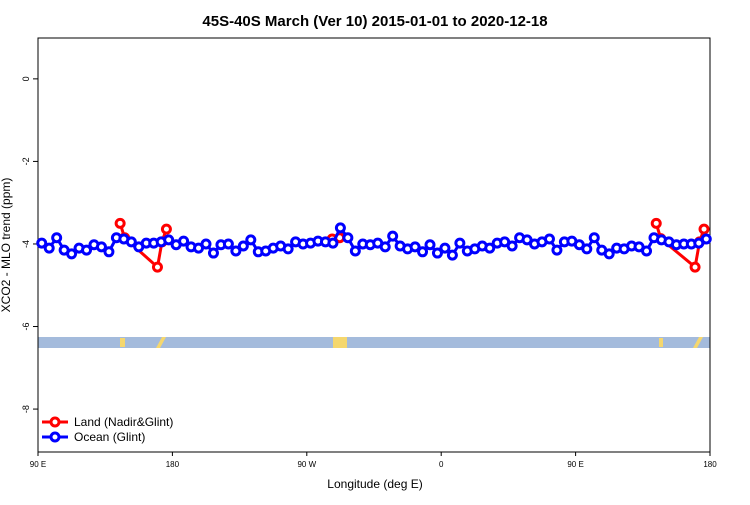  Describe the element at coordinates (26, 409) in the screenshot. I see `y-tick-label: -8` at that location.